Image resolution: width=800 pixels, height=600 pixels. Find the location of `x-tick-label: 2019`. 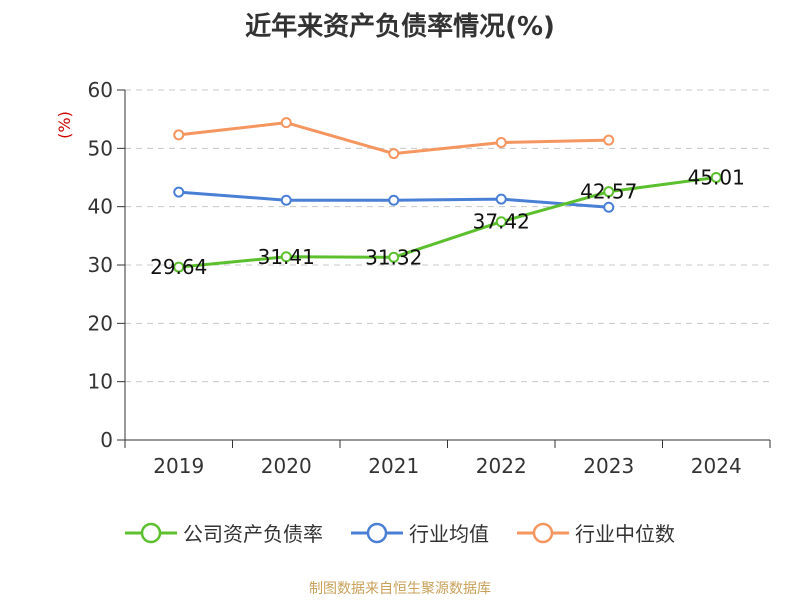

x-tick-label: 2019 is located at coordinates (178, 466).